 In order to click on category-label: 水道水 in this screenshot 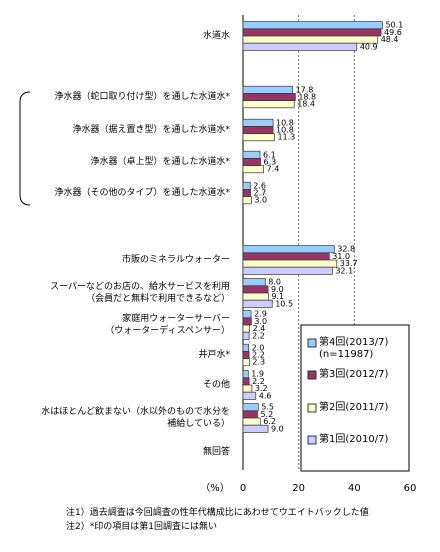, I will do `click(216, 36)`.